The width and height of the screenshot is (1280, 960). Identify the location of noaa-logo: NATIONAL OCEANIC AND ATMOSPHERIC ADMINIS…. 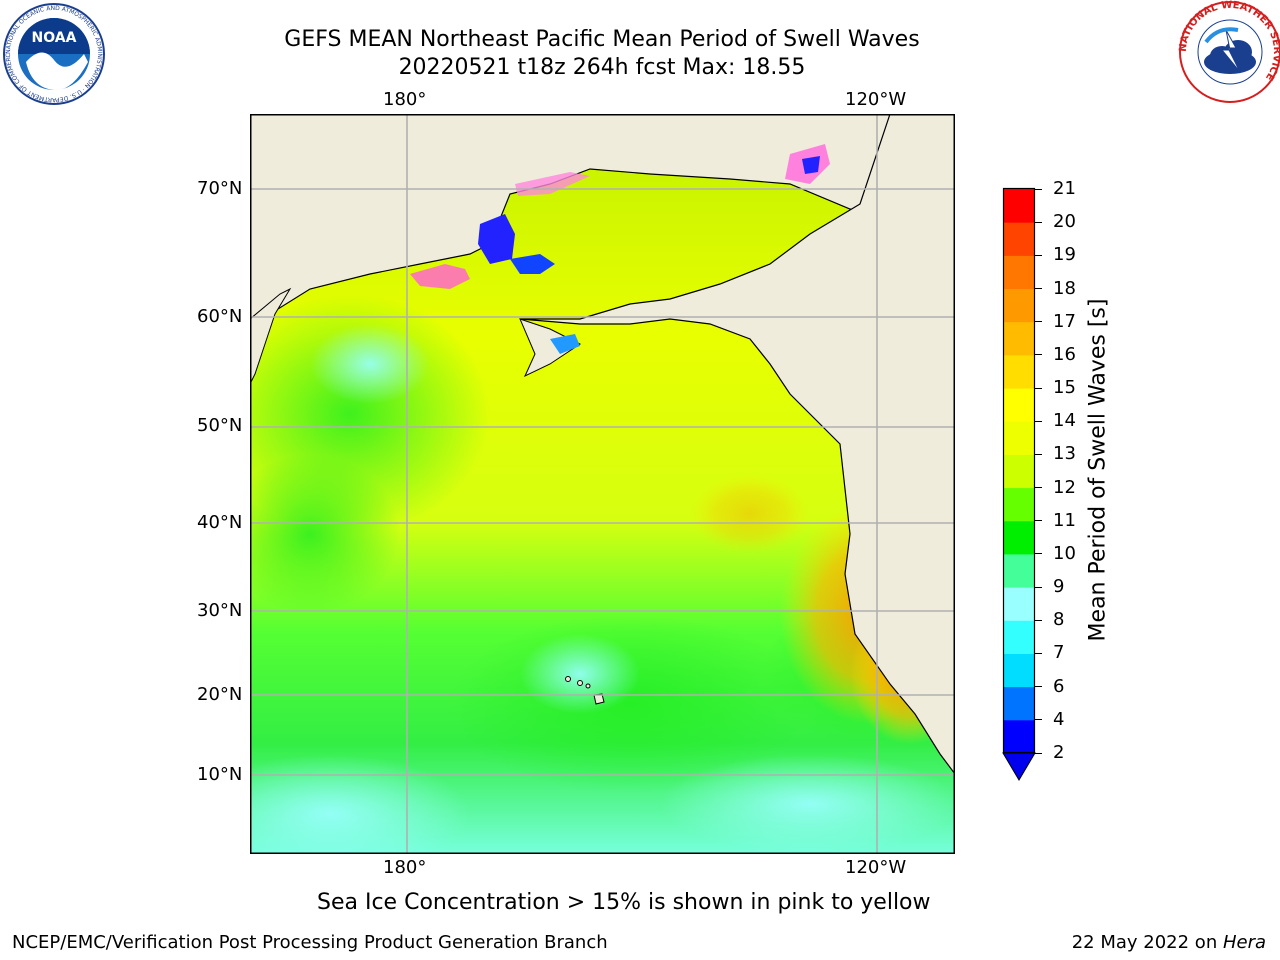
(53, 53).